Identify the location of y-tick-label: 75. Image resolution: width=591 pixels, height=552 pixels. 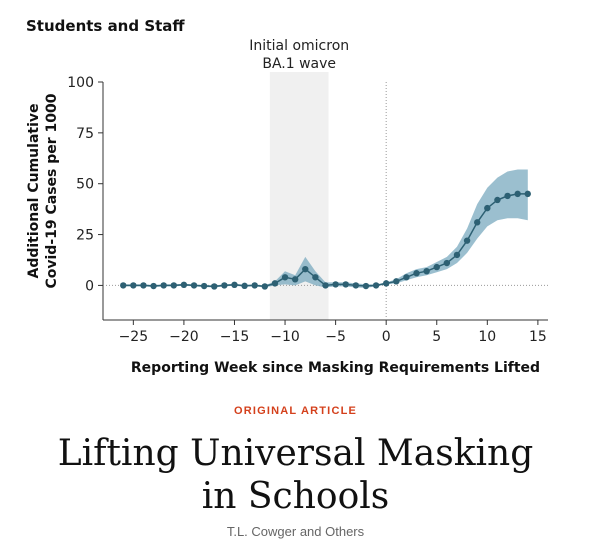
(85, 134).